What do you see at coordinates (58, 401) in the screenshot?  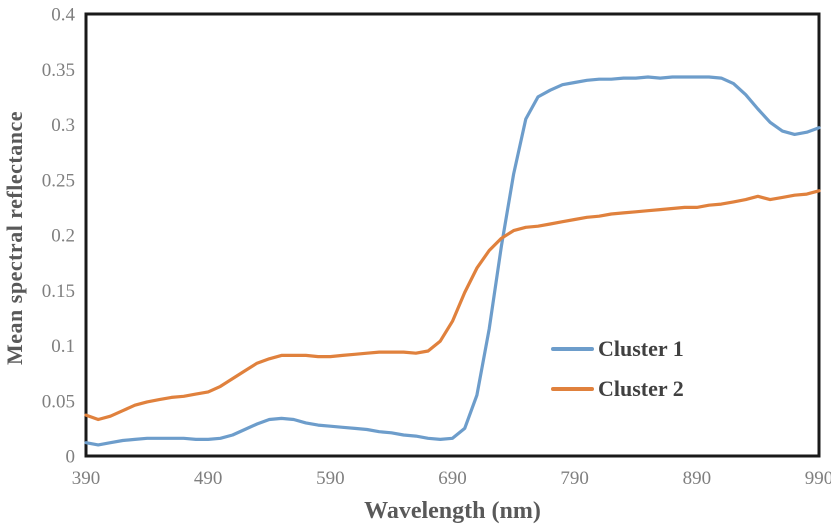 I see `y-tick-label: 0.05` at bounding box center [58, 401].